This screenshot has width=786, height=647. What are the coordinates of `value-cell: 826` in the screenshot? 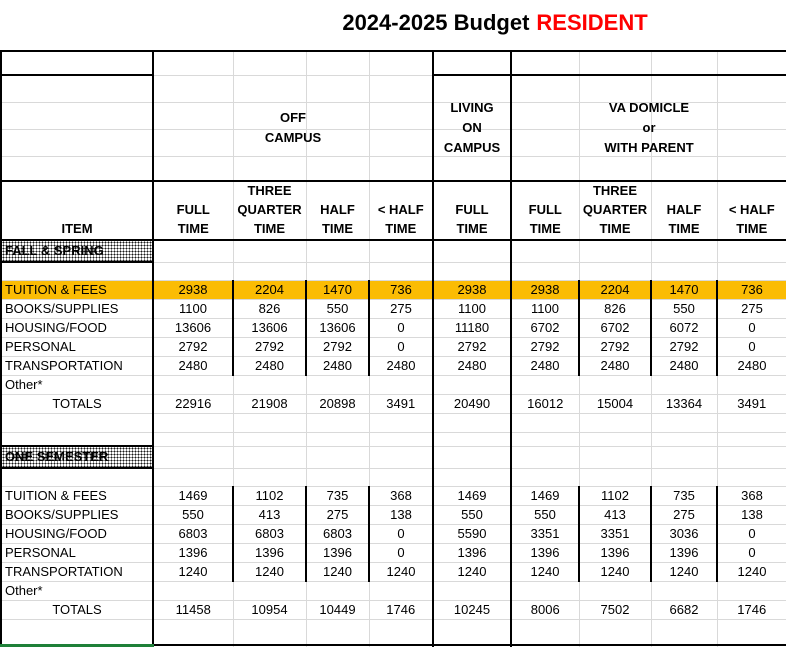 It's located at (615, 308).